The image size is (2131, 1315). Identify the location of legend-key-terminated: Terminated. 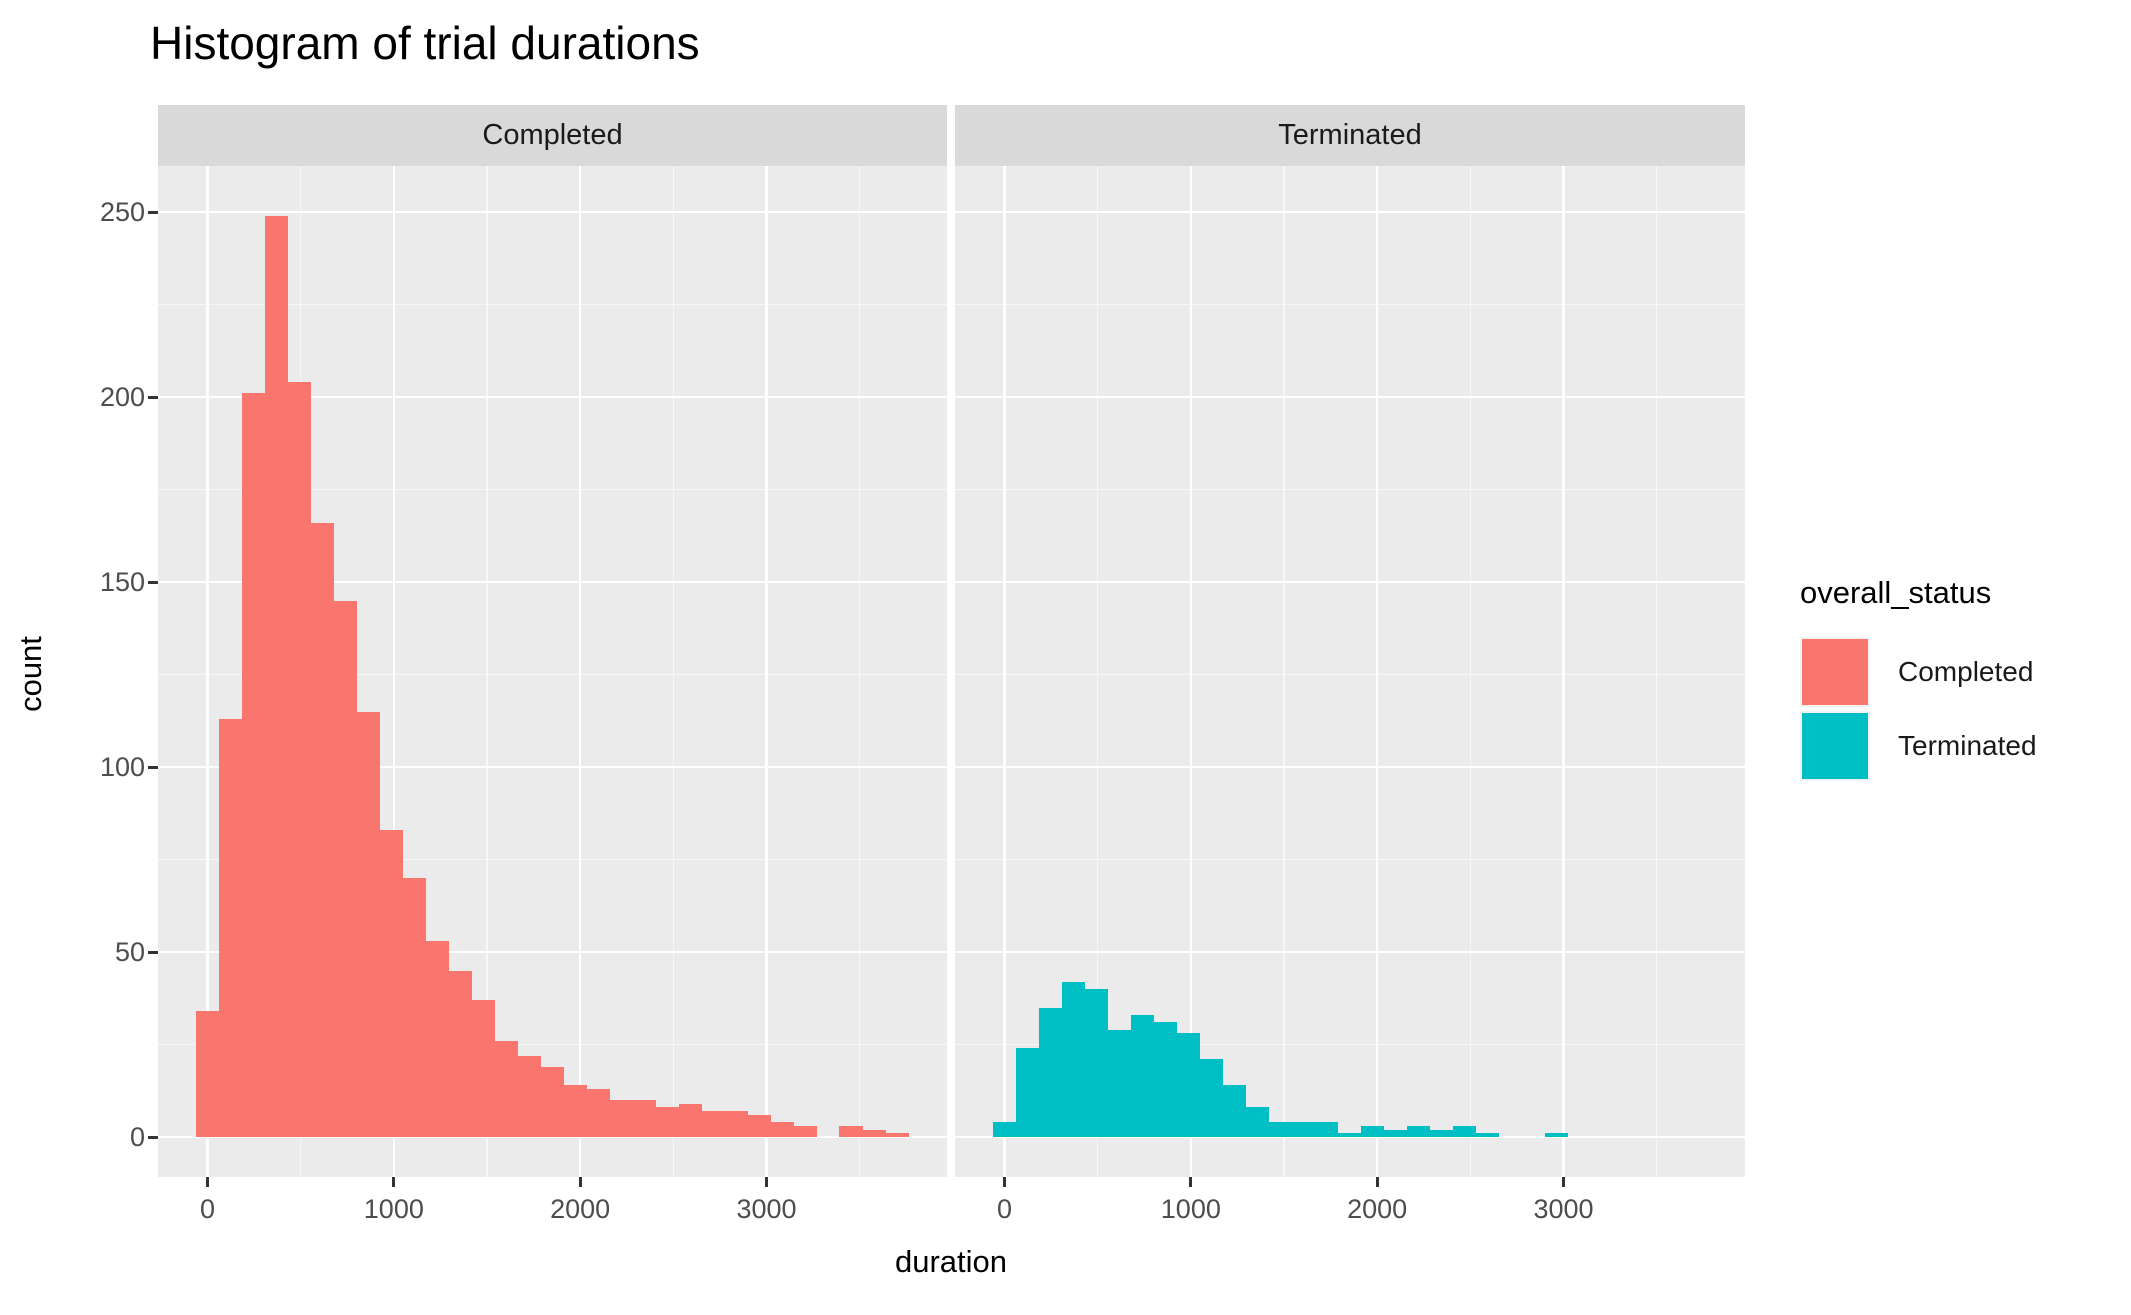
(1960, 746).